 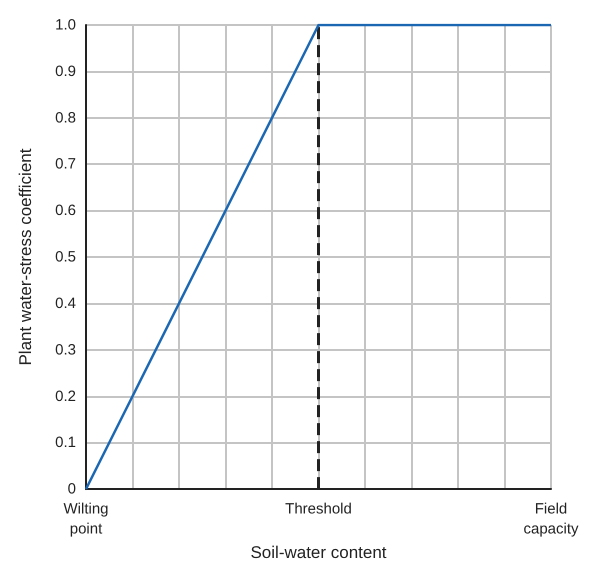 I want to click on y-tick-label: 0, so click(x=72, y=489).